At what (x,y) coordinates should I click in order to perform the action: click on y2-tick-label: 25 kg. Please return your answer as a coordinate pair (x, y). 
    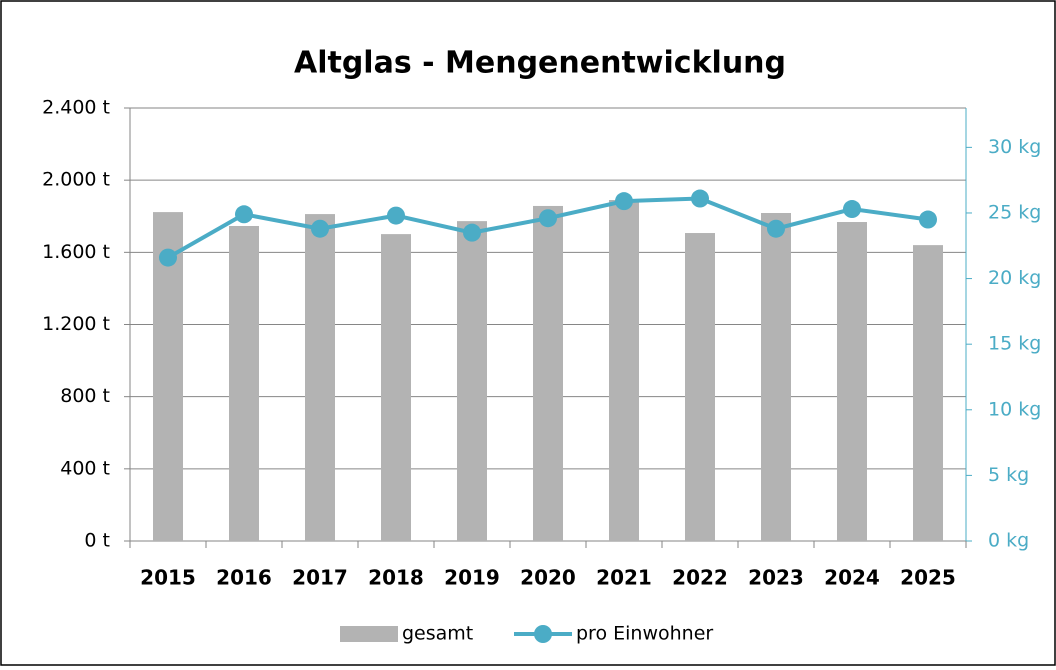
    Looking at the image, I should click on (1014, 212).